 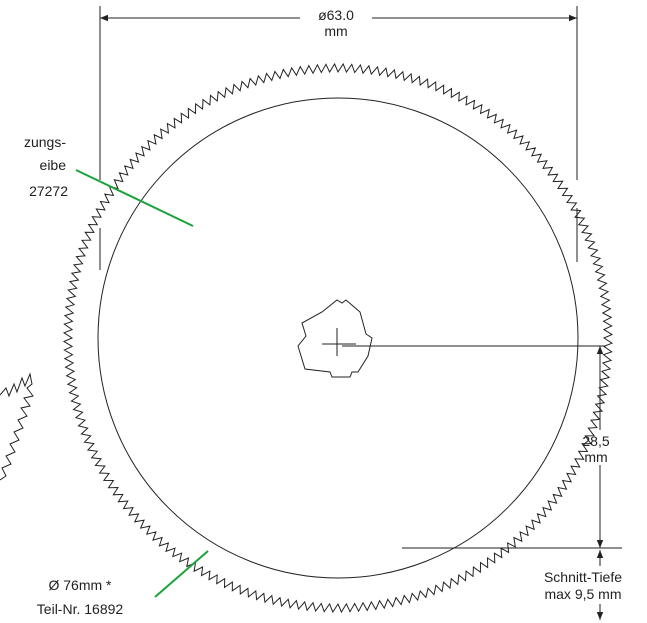 What do you see at coordinates (45, 142) in the screenshot?
I see `insert-name-line1: zungs-` at bounding box center [45, 142].